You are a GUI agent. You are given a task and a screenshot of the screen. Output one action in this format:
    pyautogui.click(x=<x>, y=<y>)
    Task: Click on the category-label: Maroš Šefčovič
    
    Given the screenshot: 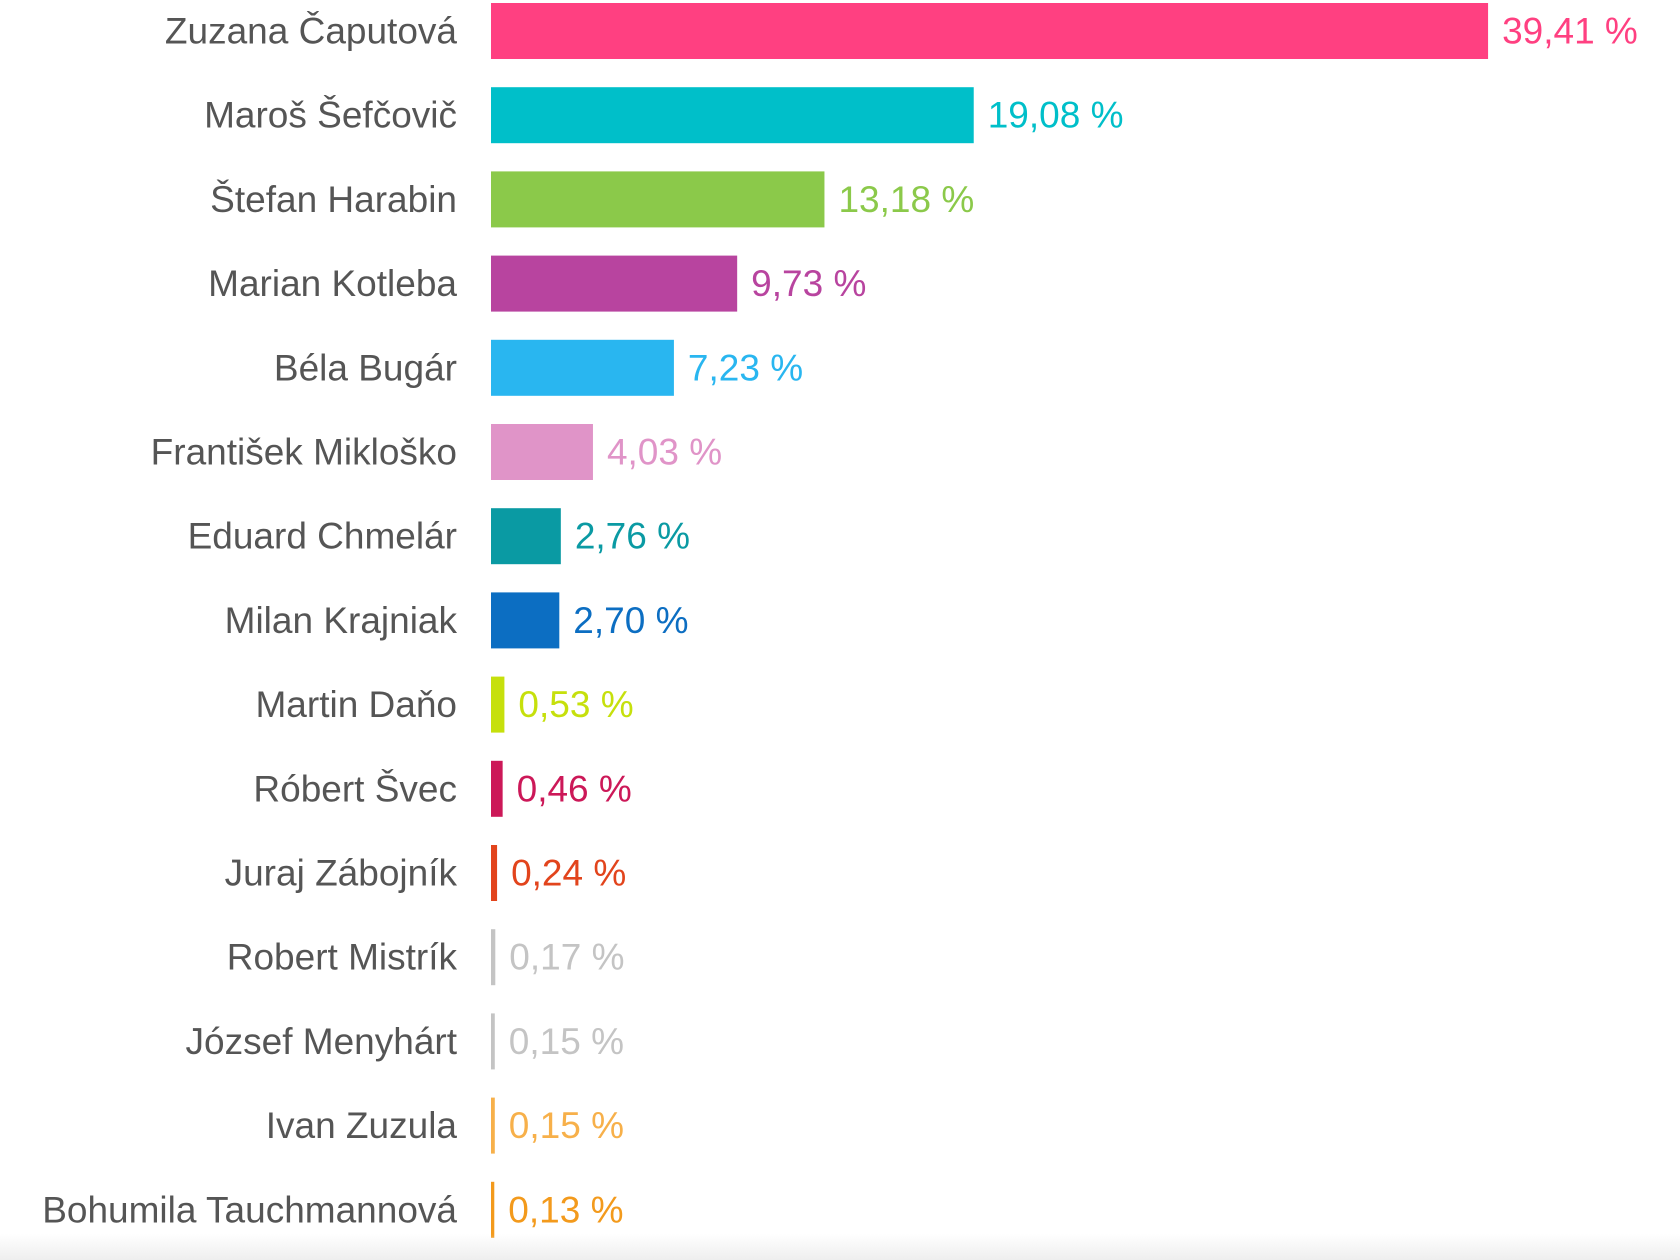 What is the action you would take?
    pyautogui.click(x=330, y=115)
    